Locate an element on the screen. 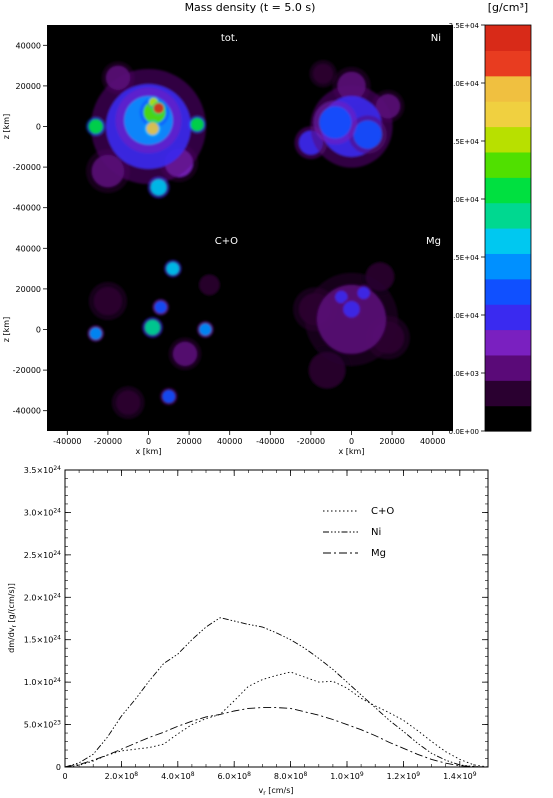 The height and width of the screenshot is (798, 553). x-tick-label: -20000 is located at coordinates (108, 441).